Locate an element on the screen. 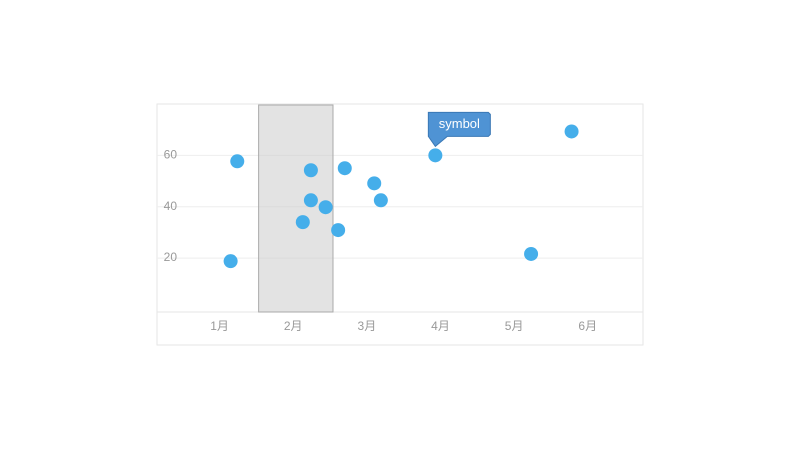 The image size is (800, 455). x-tick-label: 3月 is located at coordinates (367, 326).